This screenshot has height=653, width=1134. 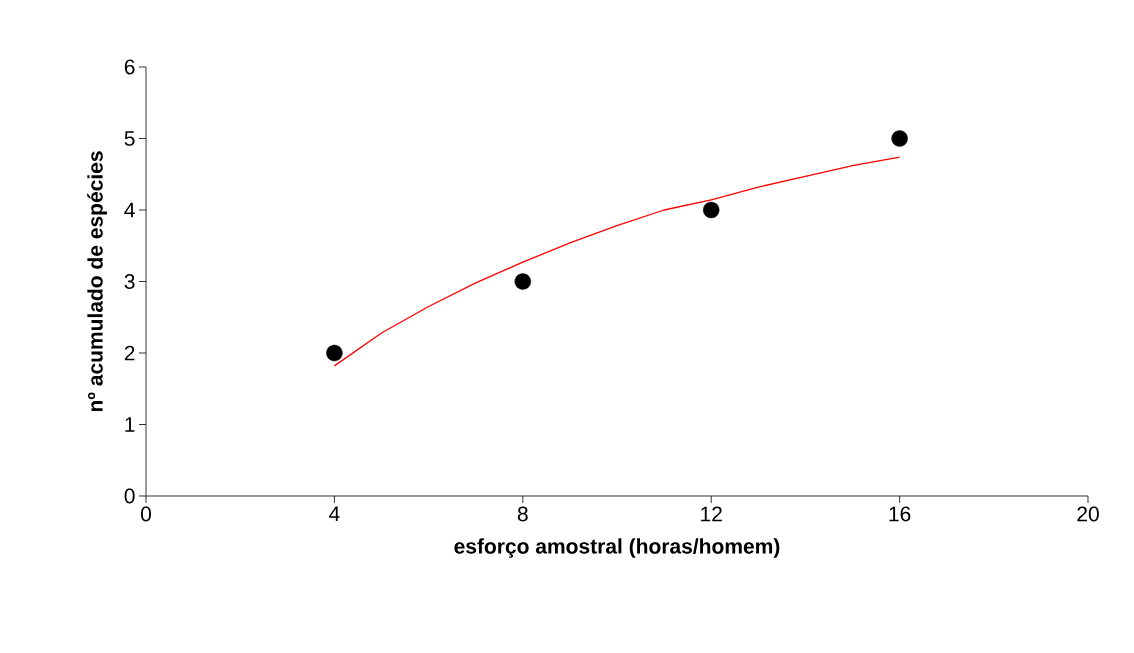 What do you see at coordinates (129, 353) in the screenshot?
I see `y-tick-label: 2` at bounding box center [129, 353].